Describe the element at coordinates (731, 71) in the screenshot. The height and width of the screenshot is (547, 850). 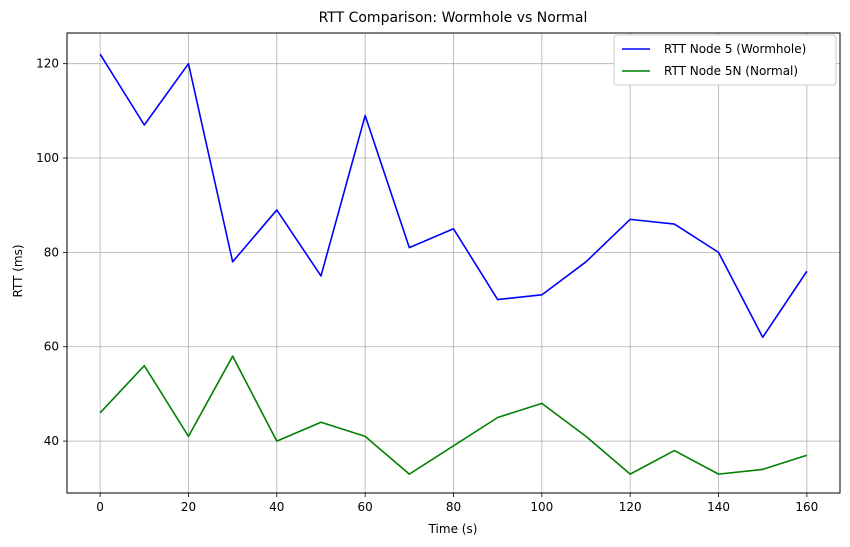
I see `legend-label-2: RTT Node 5N (Normal)` at that location.